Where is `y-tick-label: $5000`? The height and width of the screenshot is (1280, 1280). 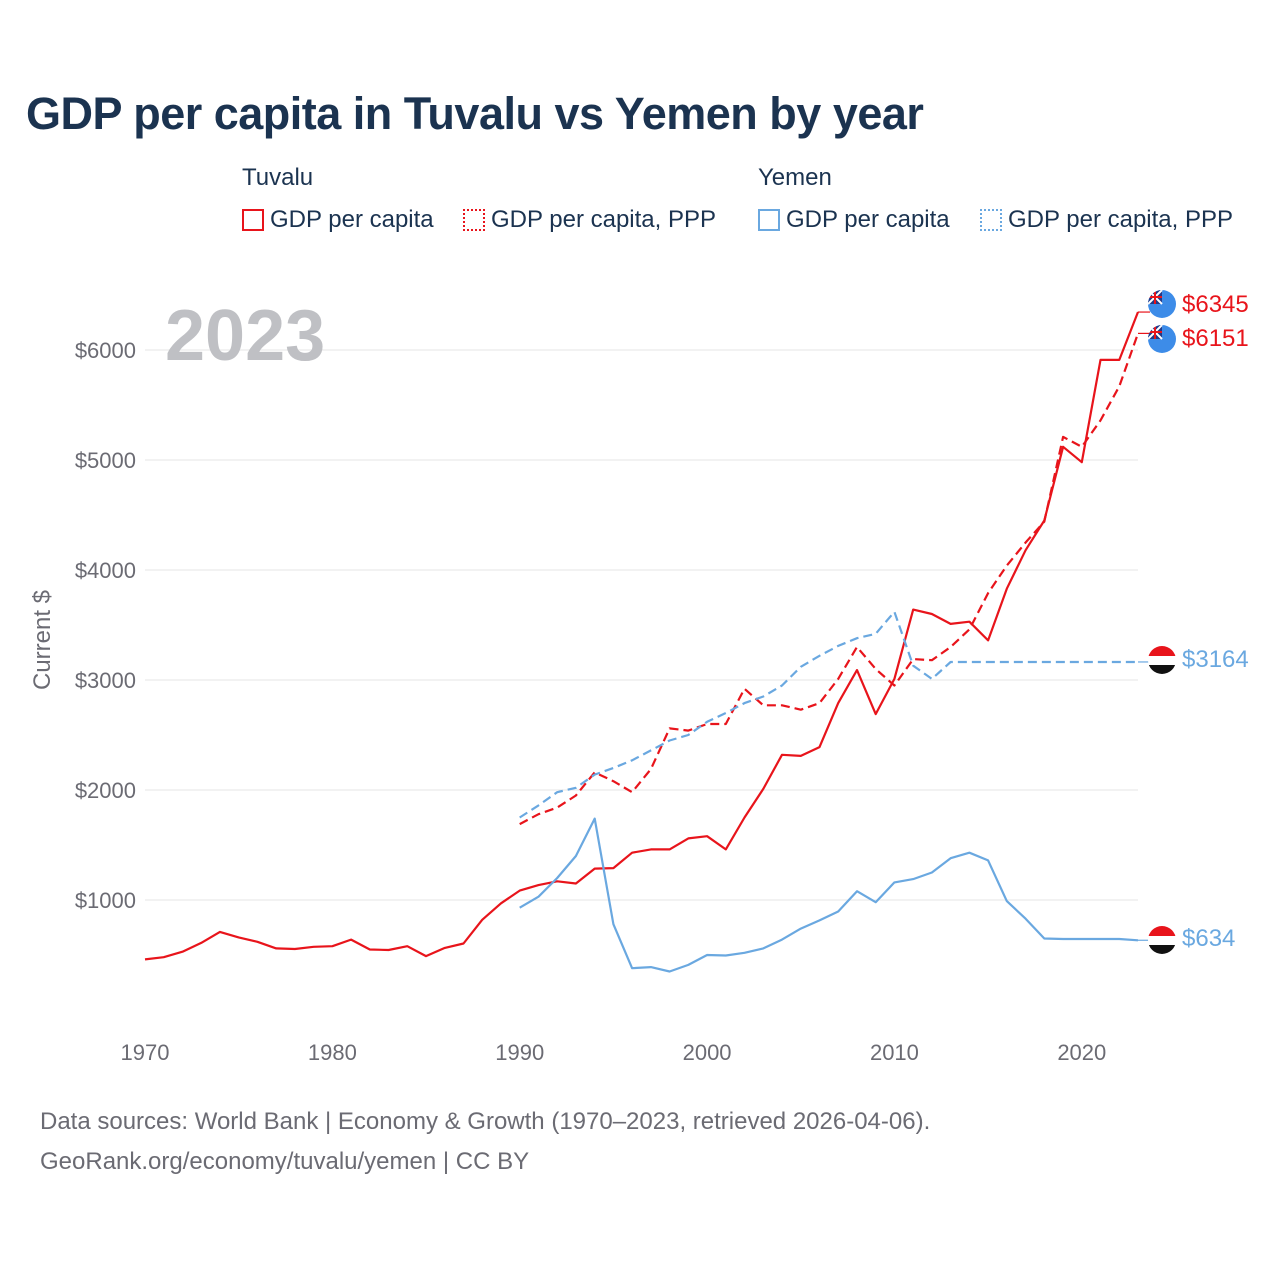 y-tick-label: $5000 is located at coordinates (105, 460).